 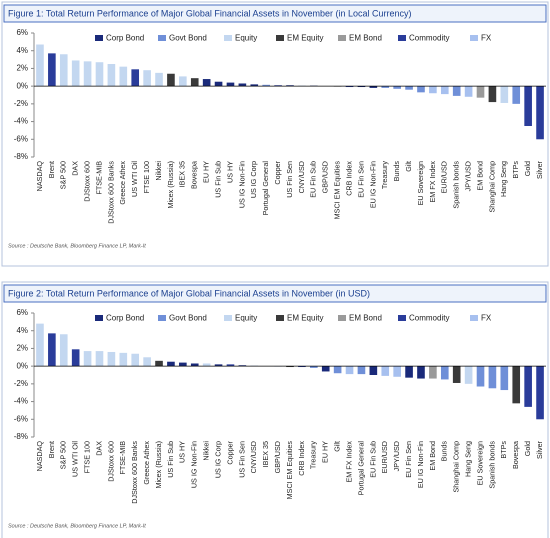 I want to click on x-tick-label: EU HY, so click(x=206, y=172).